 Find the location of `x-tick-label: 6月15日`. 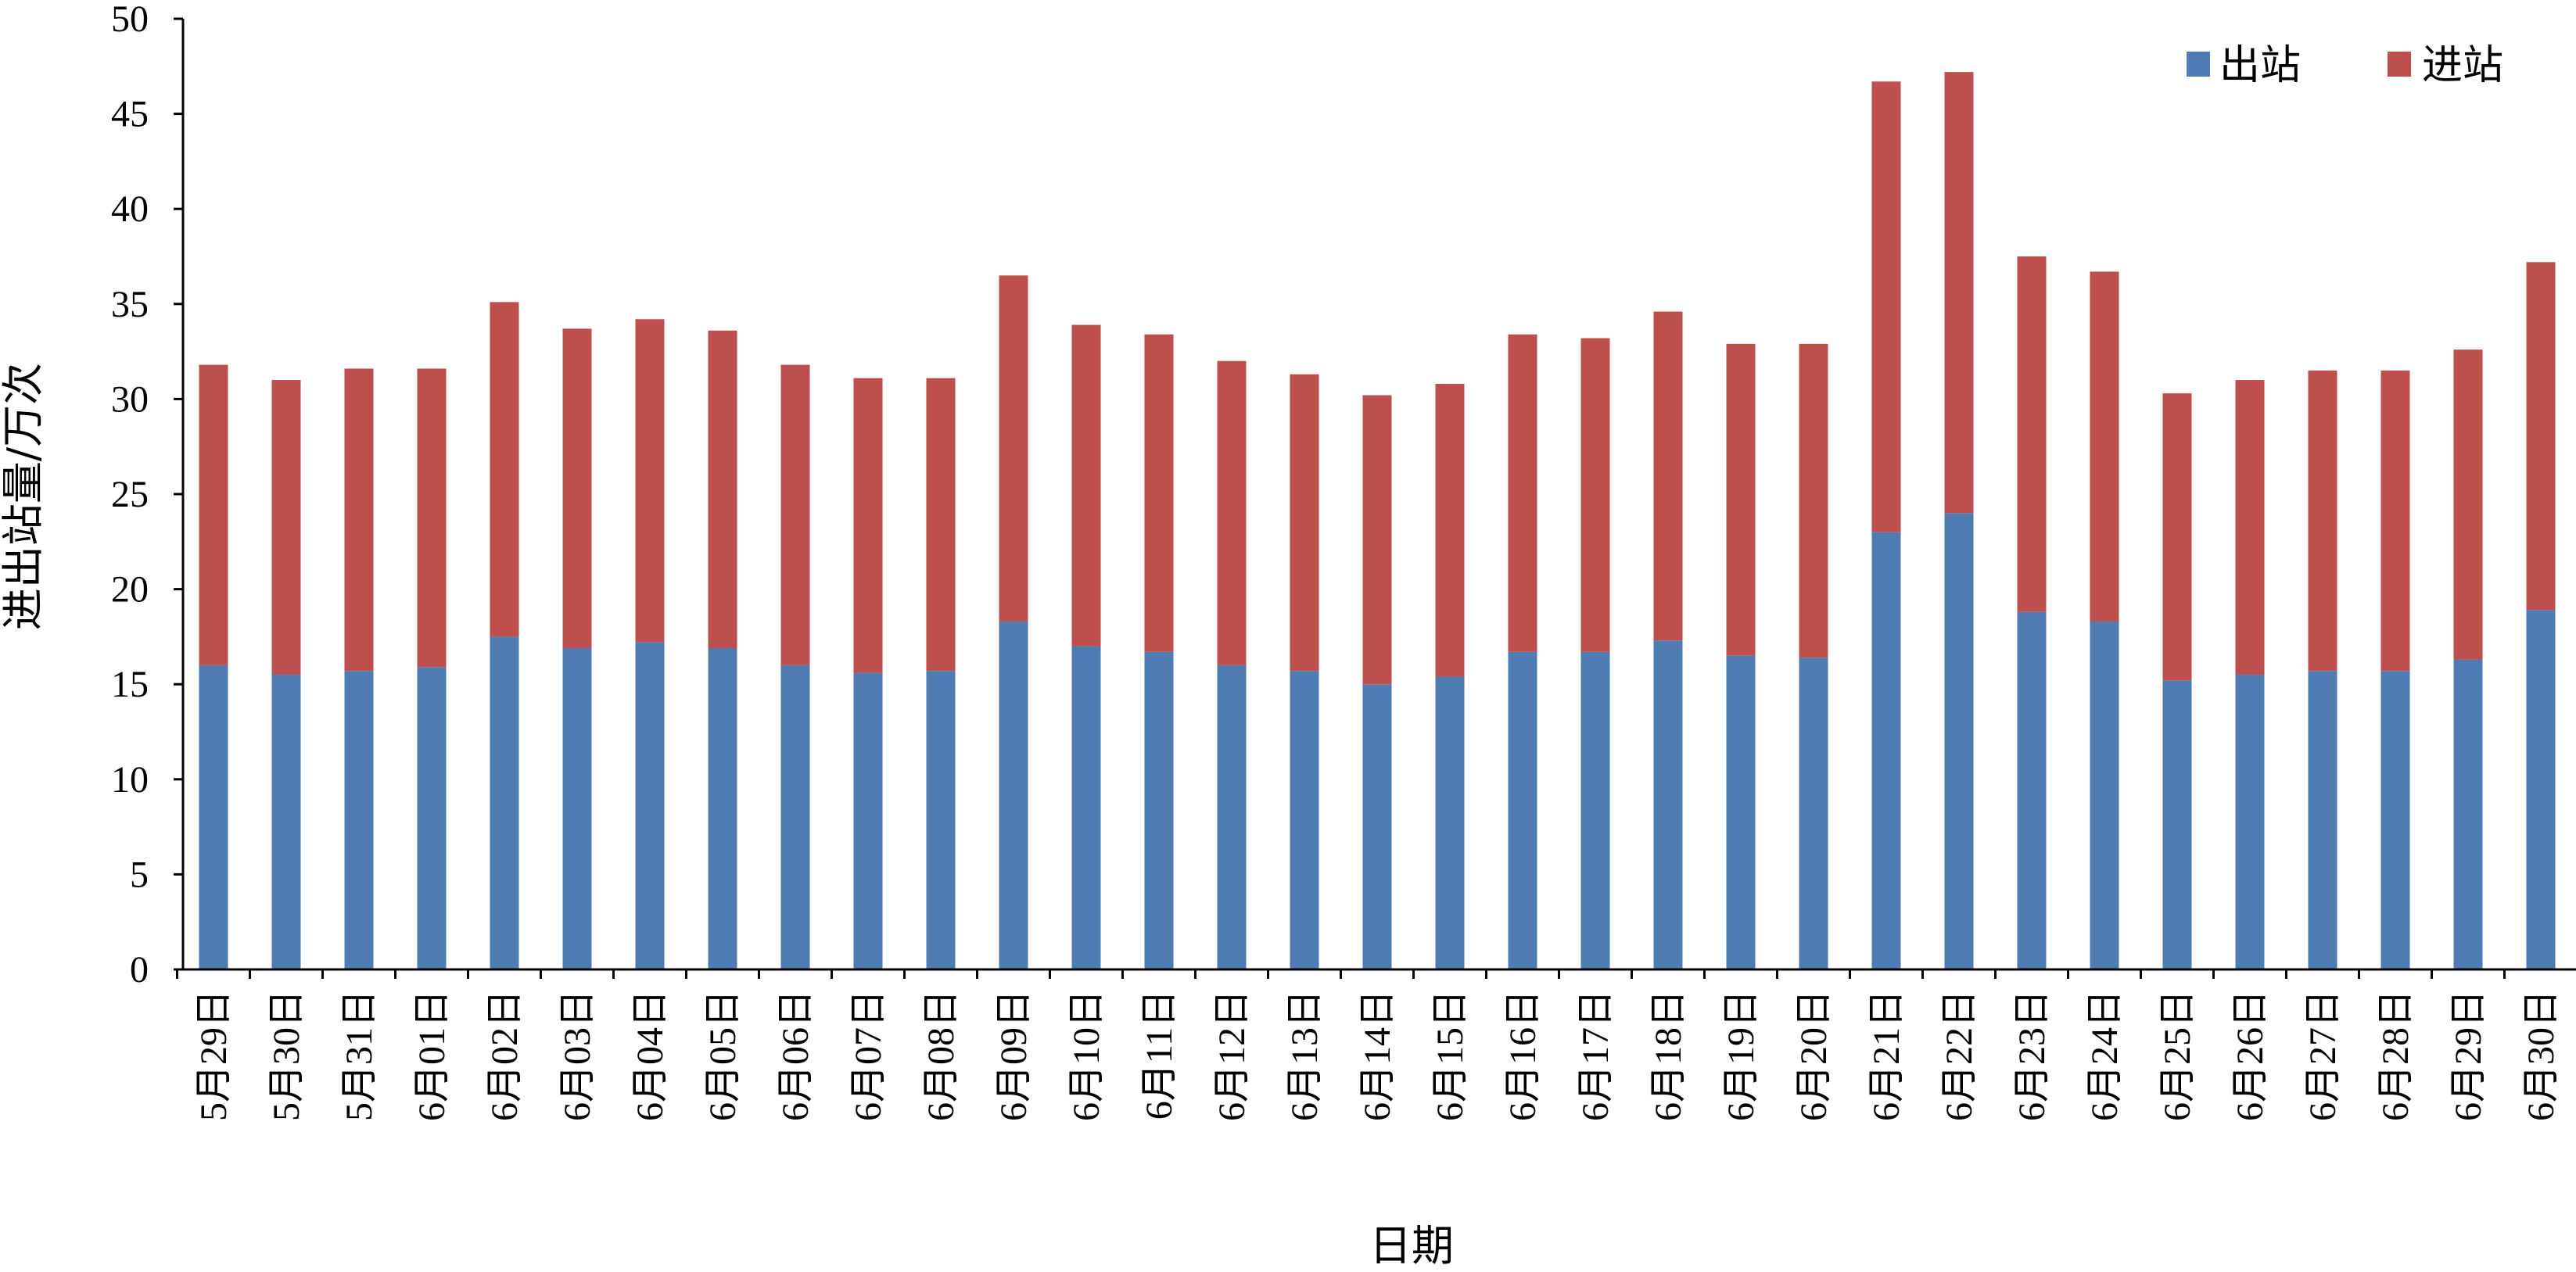

x-tick-label: 6月15日 is located at coordinates (1450, 1055).